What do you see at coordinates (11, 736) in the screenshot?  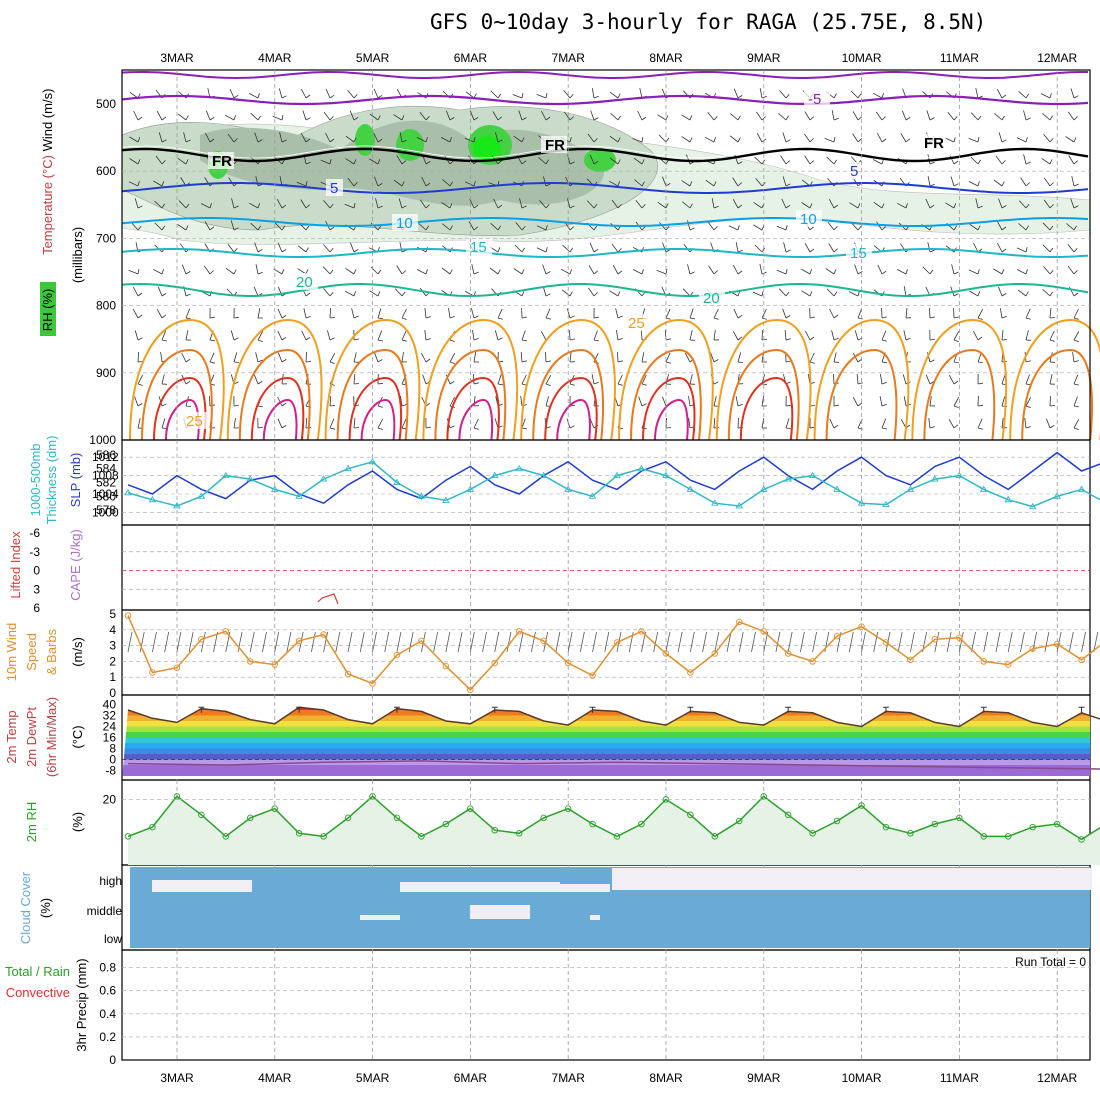 I see `ylabel-2m-temp: 2m Temp` at bounding box center [11, 736].